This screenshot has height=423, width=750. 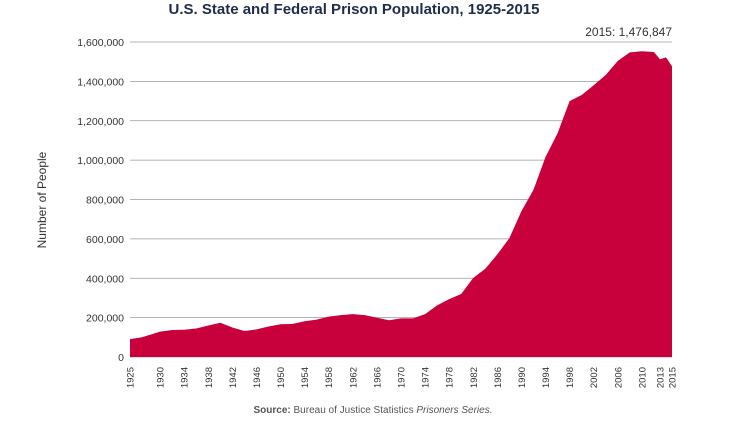 I want to click on x-tick-label: 1954, so click(x=305, y=377).